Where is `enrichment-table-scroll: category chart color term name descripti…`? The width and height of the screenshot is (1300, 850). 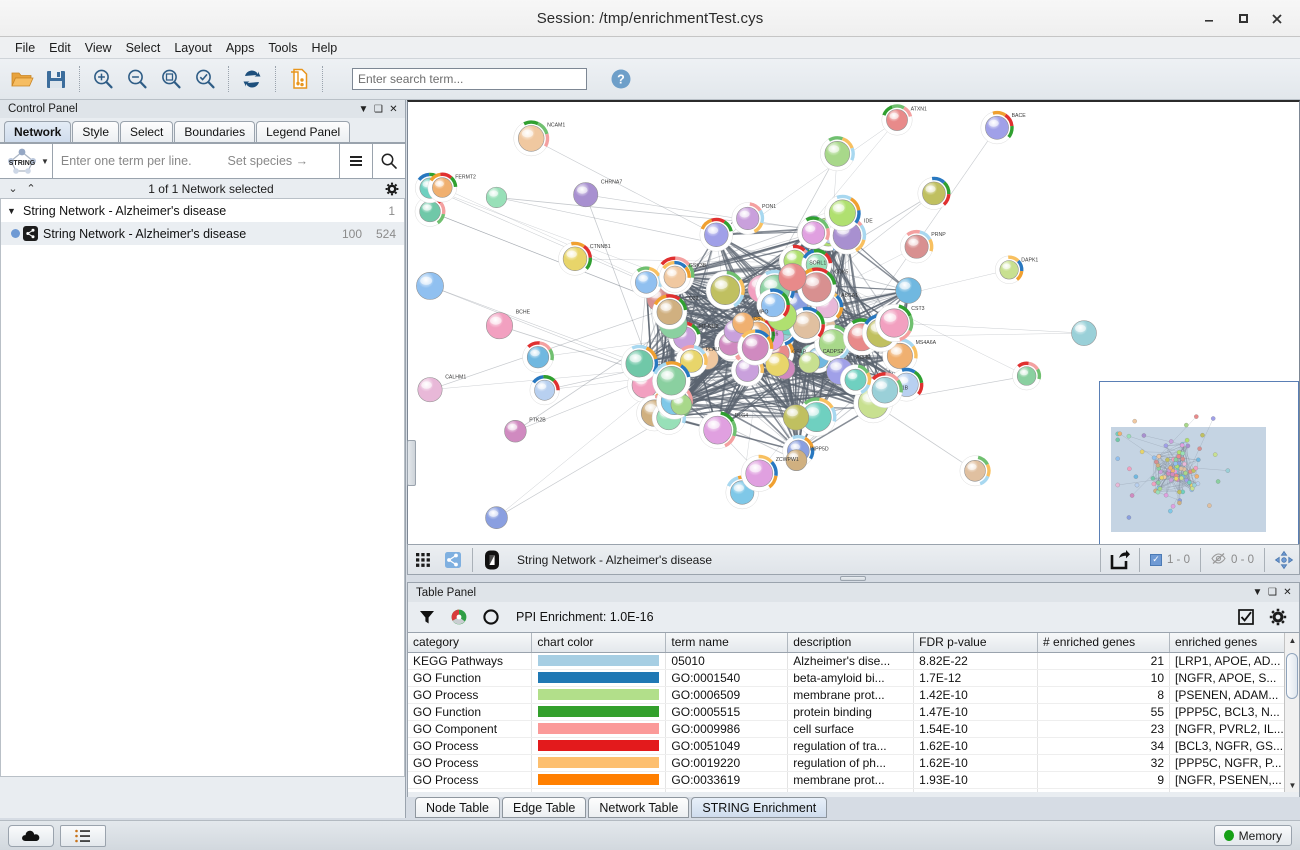
enrichment-table-scroll: category chart color term name descripti… is located at coordinates (853, 712).